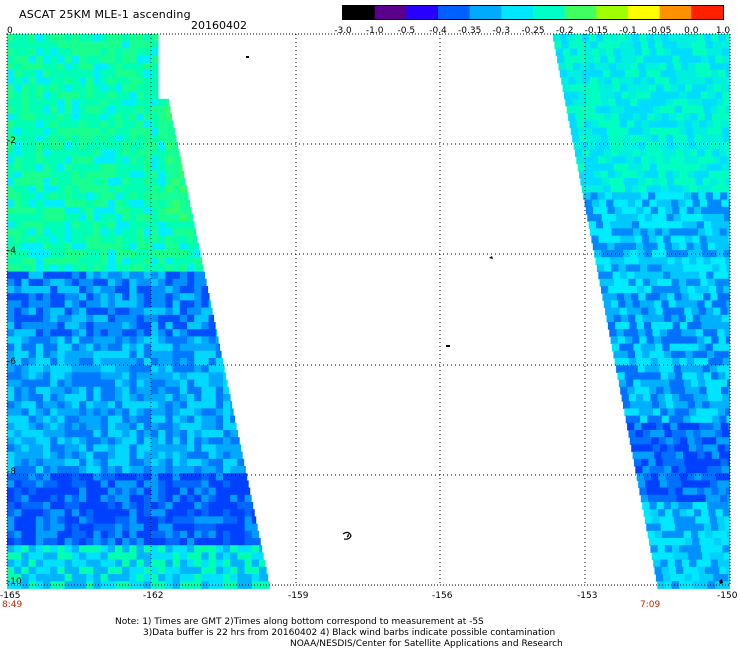 The width and height of the screenshot is (740, 650). I want to click on swath-time-right: 7:09, so click(650, 605).